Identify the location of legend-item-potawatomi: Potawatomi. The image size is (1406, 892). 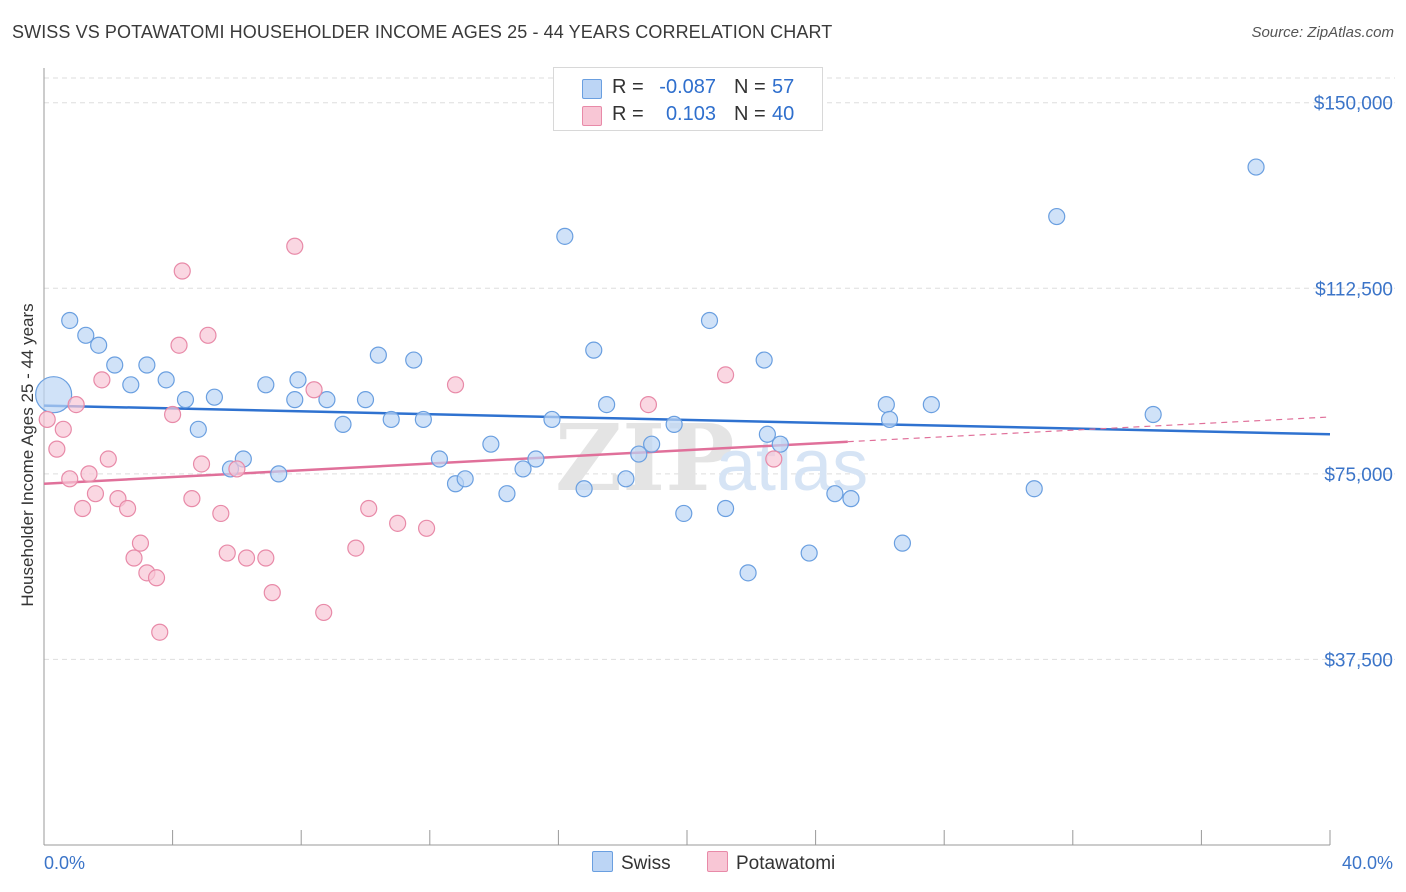
(771, 863).